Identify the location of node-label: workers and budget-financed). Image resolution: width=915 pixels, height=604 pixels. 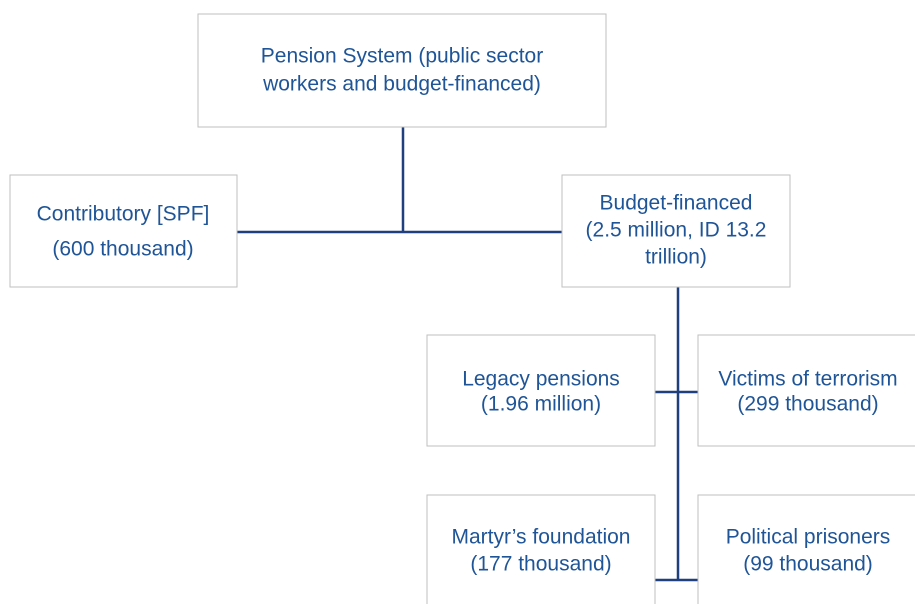
(401, 84).